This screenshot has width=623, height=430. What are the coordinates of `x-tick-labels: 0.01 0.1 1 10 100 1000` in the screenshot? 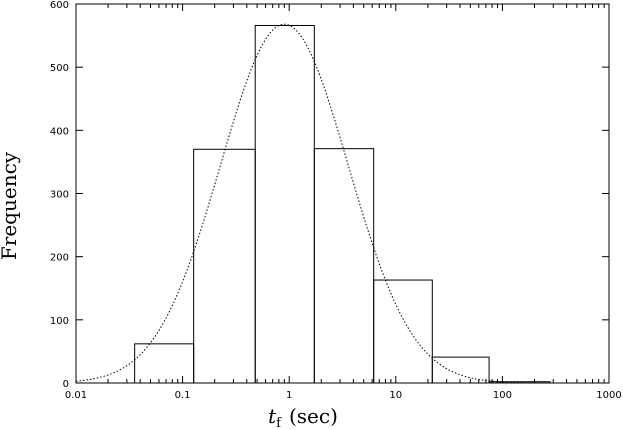 It's located at (343, 395).